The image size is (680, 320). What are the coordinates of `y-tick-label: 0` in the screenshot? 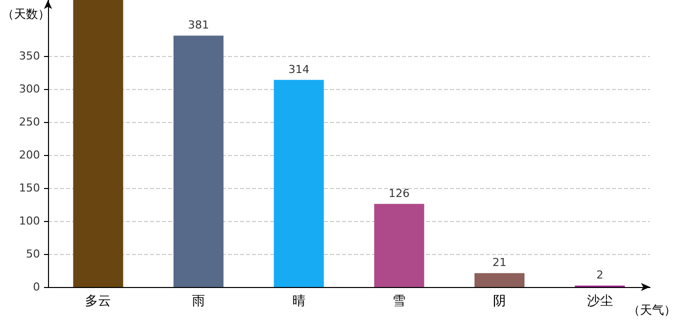 It's located at (36, 287).